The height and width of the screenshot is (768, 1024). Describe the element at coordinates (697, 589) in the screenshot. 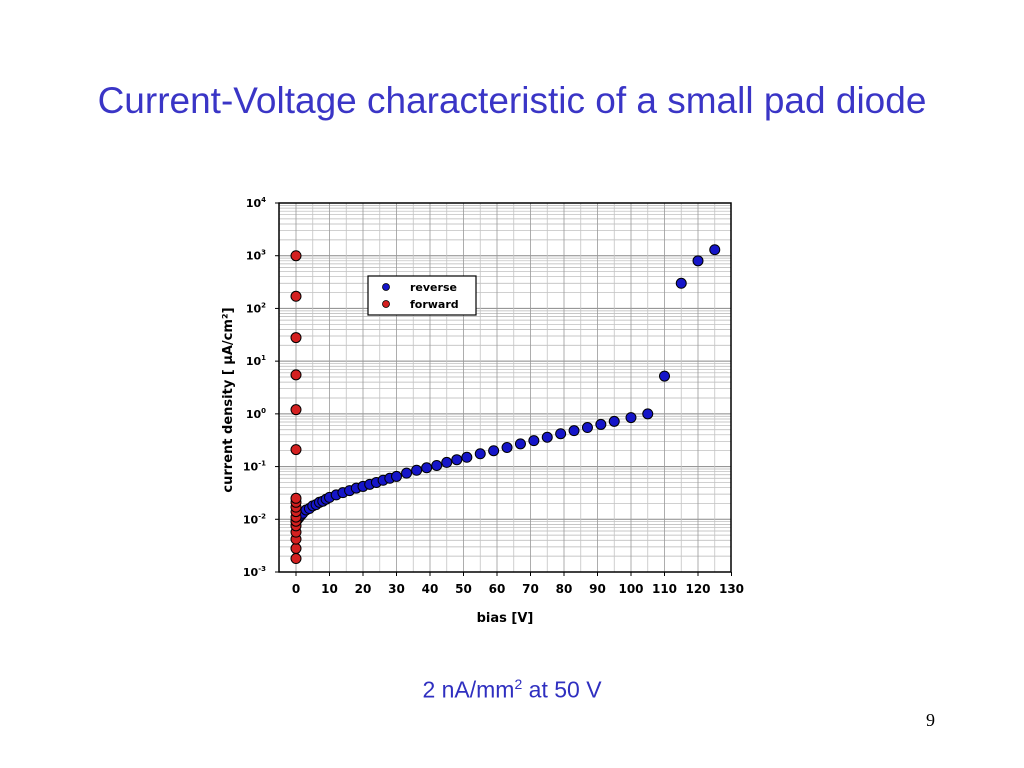

I see `x-tick-label: 120` at that location.